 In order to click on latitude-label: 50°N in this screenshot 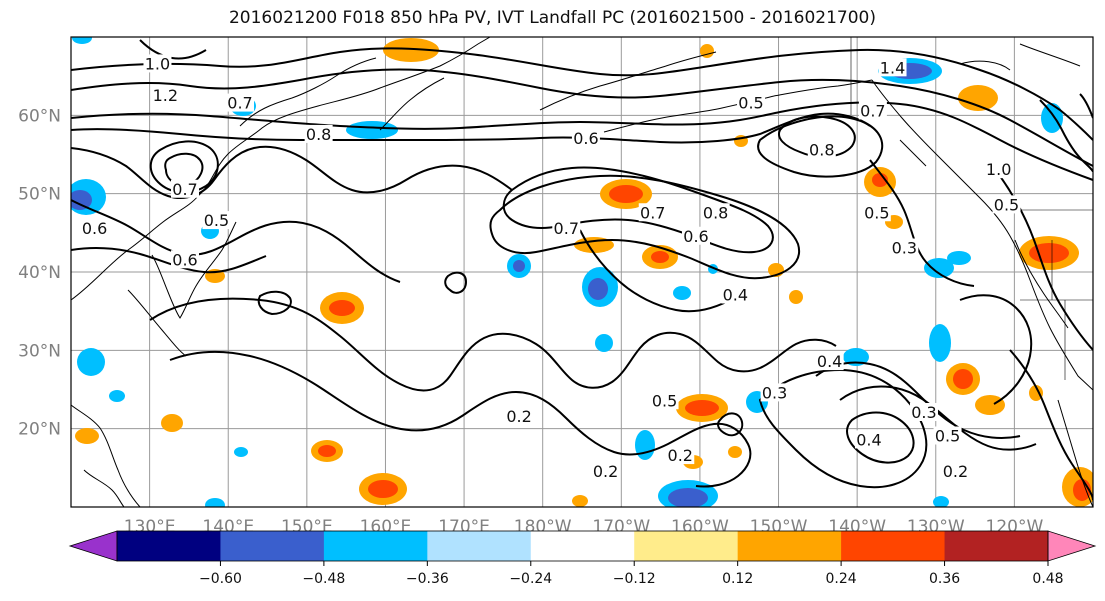, I will do `click(39, 195)`.